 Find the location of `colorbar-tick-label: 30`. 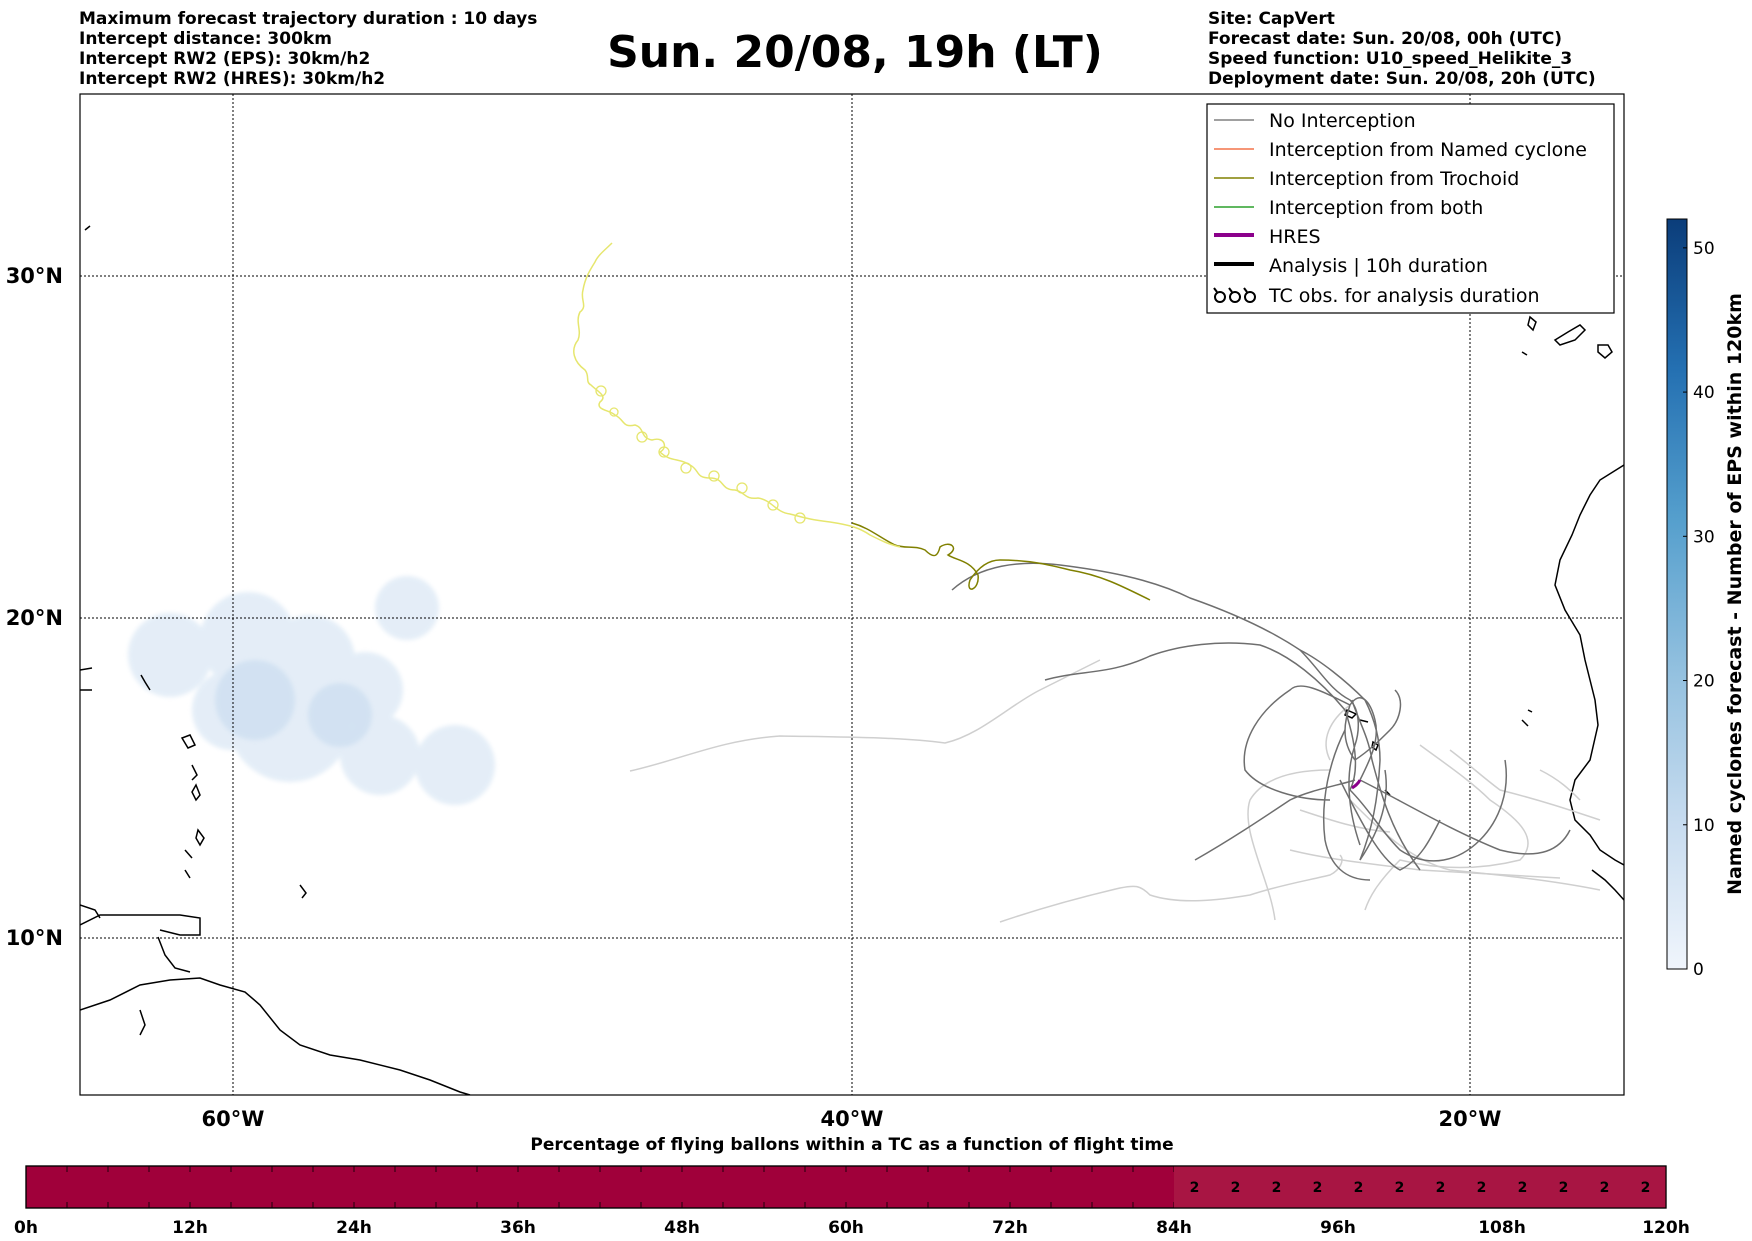

colorbar-tick-label: 30 is located at coordinates (1704, 537).